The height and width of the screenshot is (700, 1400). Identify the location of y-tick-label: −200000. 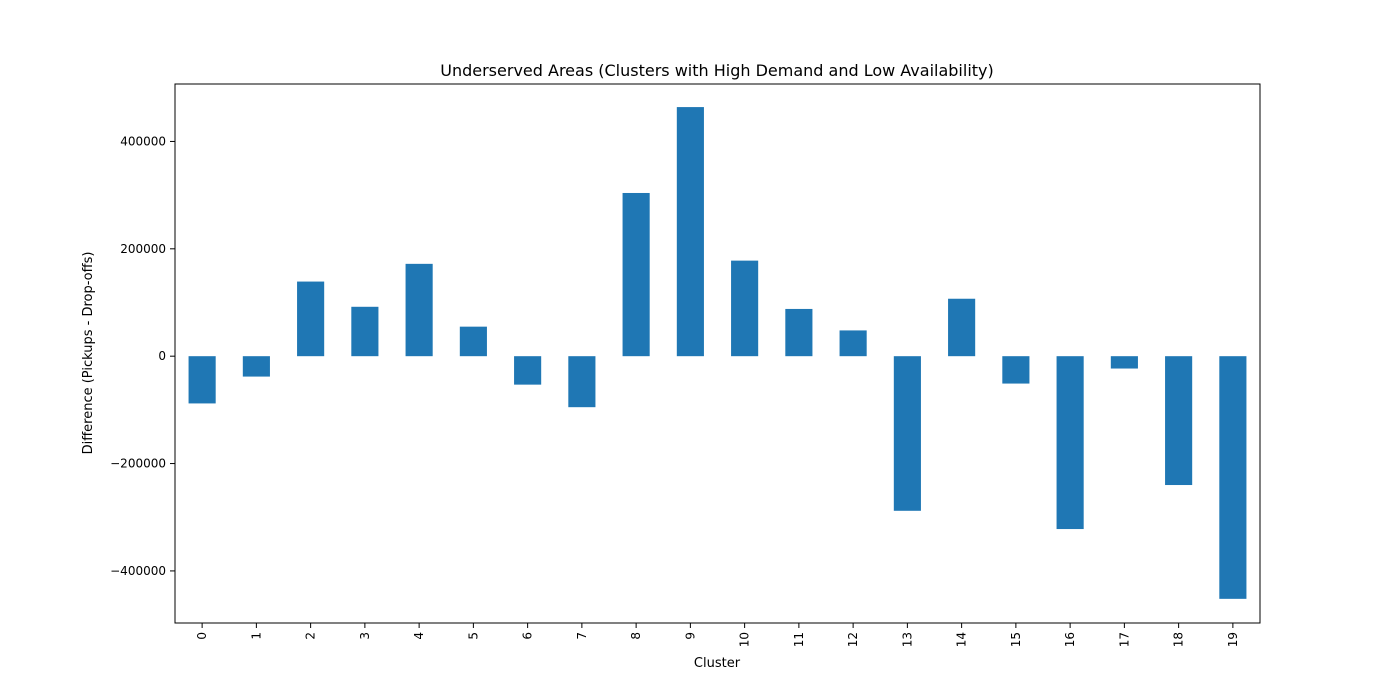
(138, 464).